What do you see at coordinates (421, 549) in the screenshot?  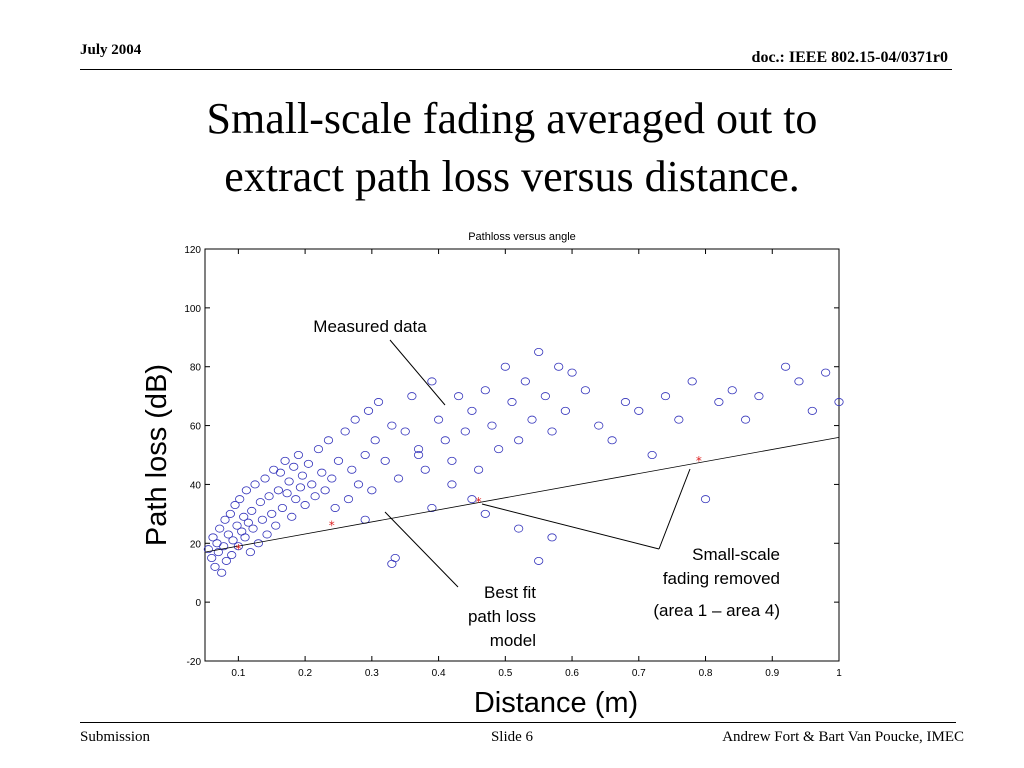 I see `bestfit-leader` at bounding box center [421, 549].